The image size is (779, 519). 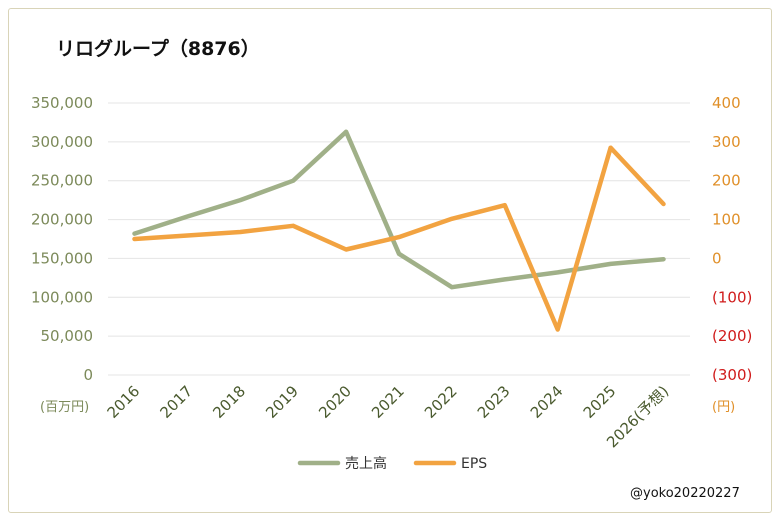 I want to click on left-tick-label: 150,000, so click(x=62, y=258).